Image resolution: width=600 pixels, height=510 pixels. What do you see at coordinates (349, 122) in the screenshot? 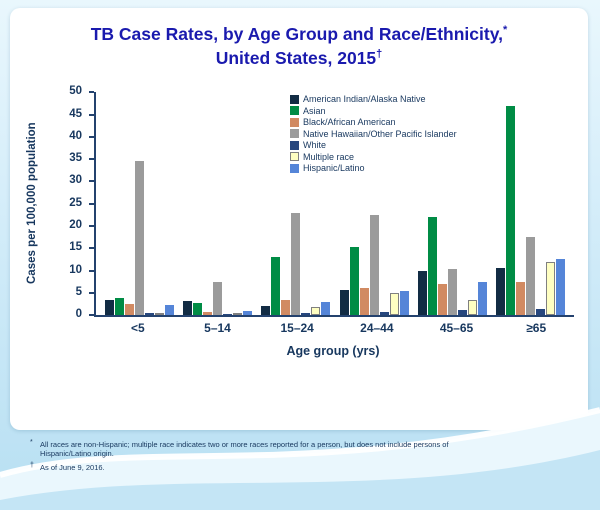
I see `legend-label: Black/African American` at bounding box center [349, 122].